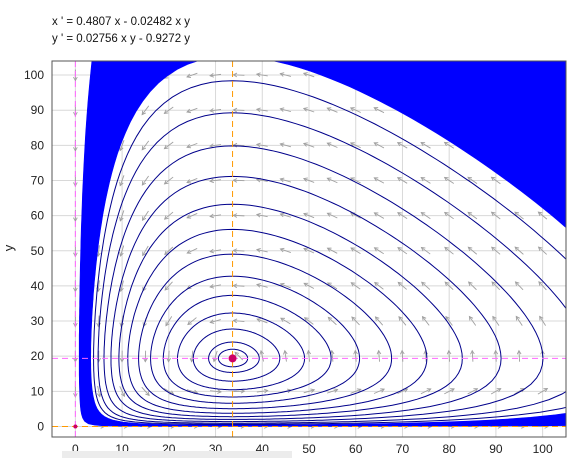  I want to click on x-tick-label: 80, so click(450, 449).